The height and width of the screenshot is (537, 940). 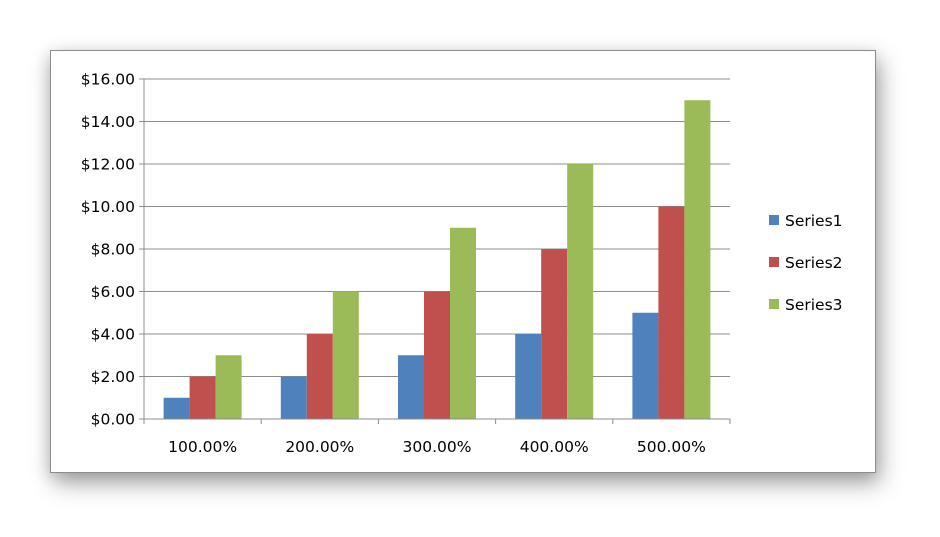 What do you see at coordinates (774, 304) in the screenshot?
I see `legend-swatch-series3` at bounding box center [774, 304].